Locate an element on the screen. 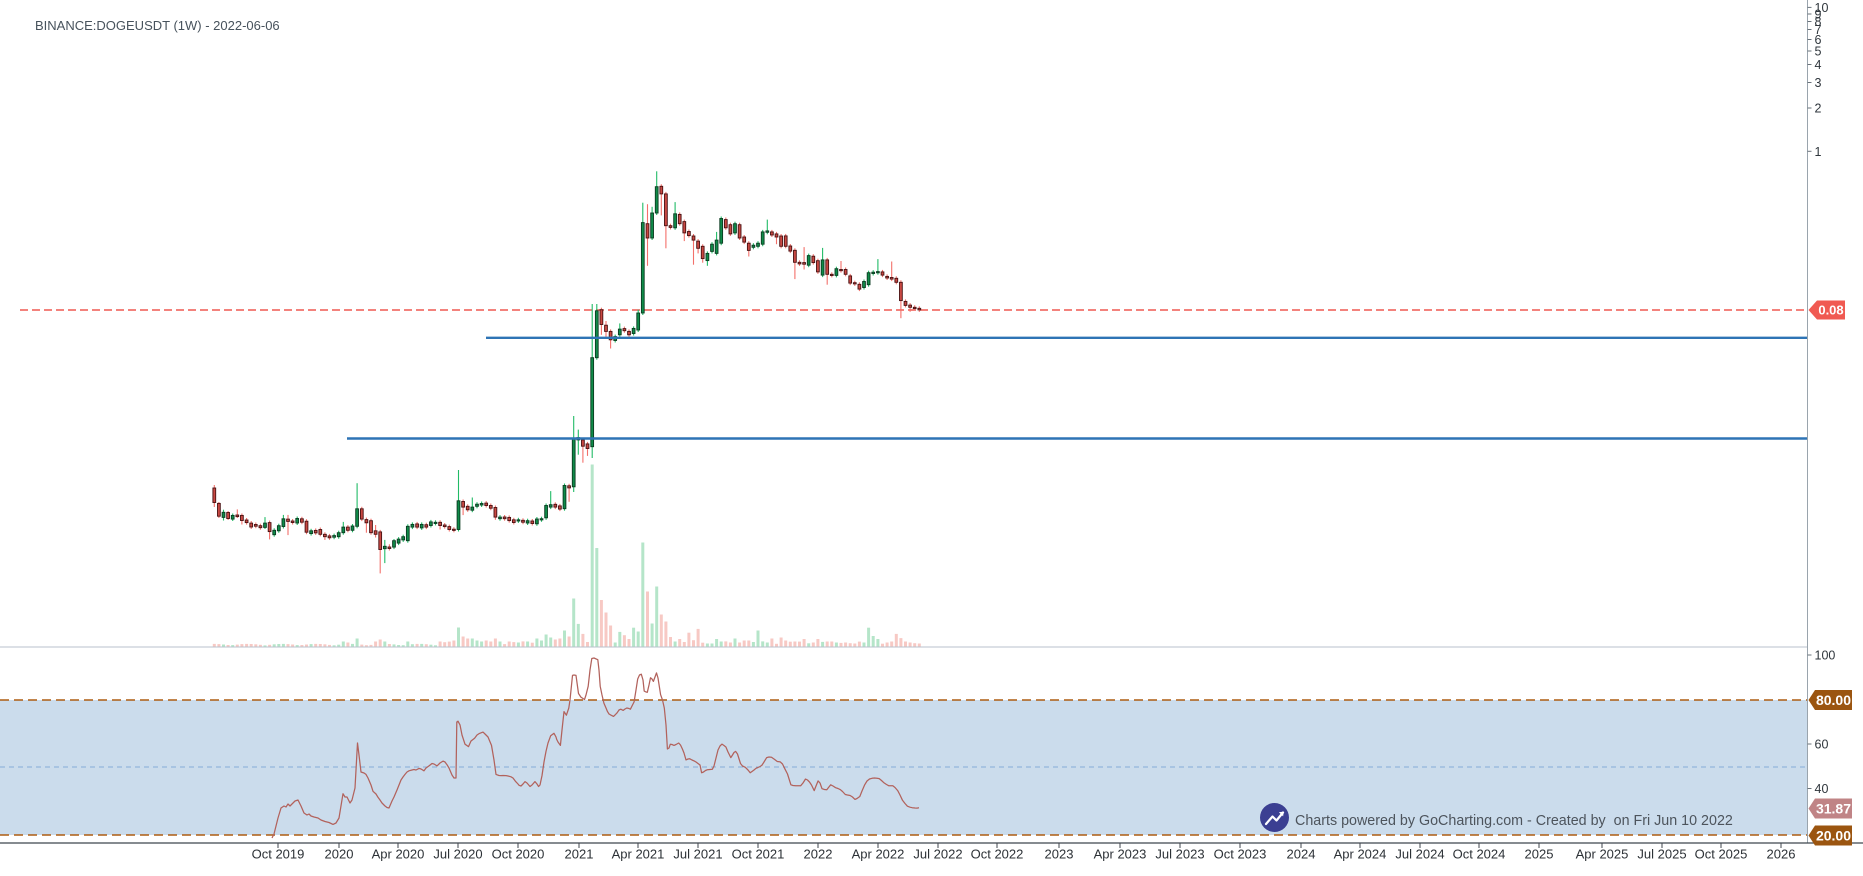  svg-text: Oct 2025 is located at coordinates (1721, 854).